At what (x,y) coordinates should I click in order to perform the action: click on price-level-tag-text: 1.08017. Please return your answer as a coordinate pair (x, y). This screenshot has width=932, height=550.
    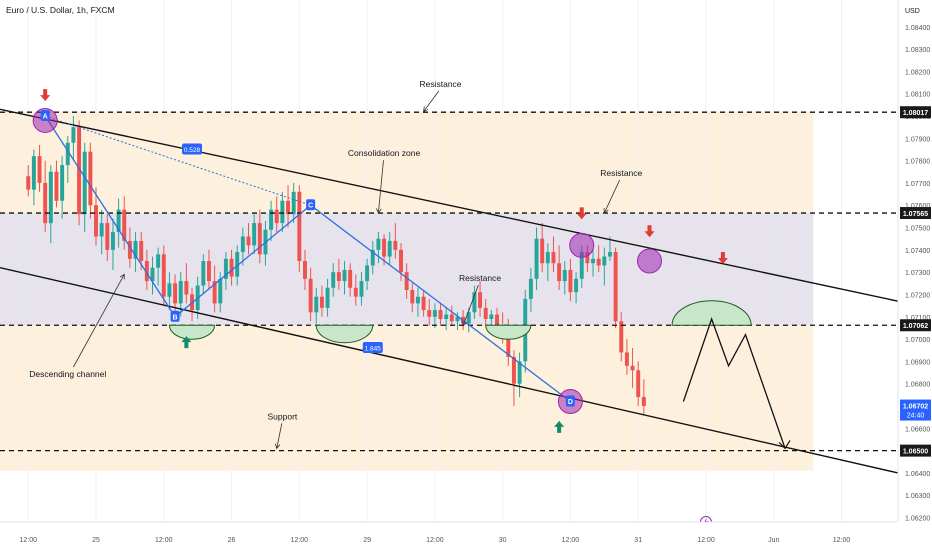
    Looking at the image, I should click on (915, 113).